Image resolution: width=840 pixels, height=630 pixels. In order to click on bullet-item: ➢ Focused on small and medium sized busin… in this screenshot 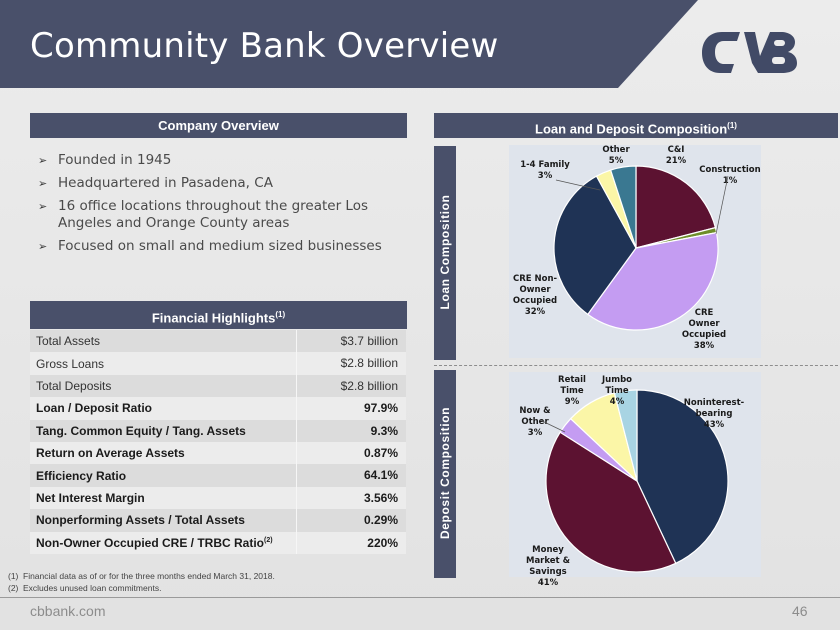, I will do `click(223, 246)`.